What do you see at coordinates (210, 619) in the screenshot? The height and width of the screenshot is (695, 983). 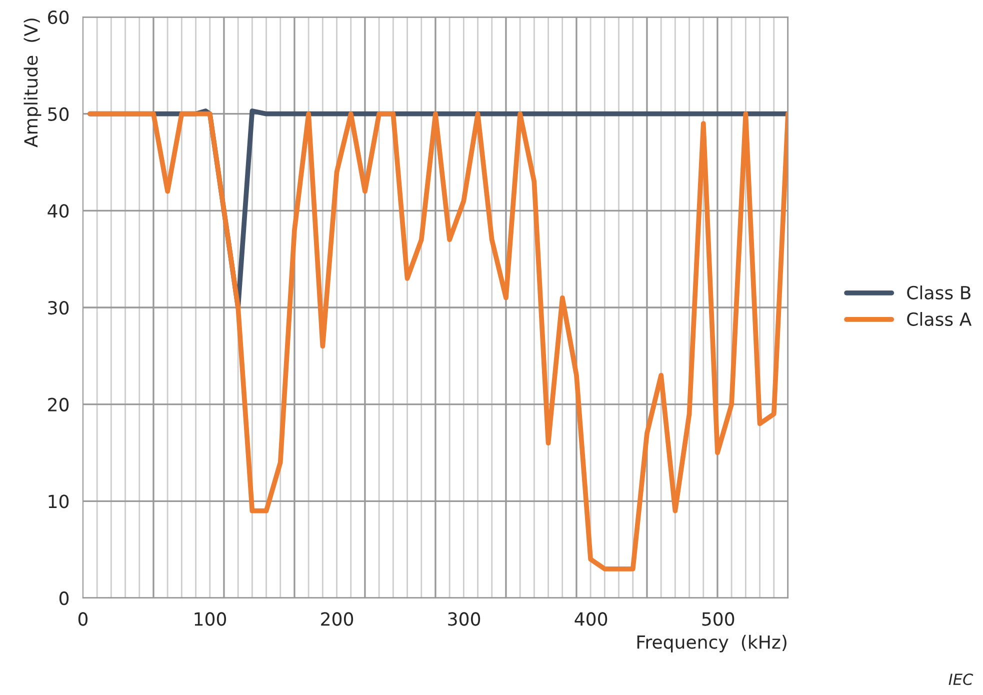 I see `x-tick-label: 100` at bounding box center [210, 619].